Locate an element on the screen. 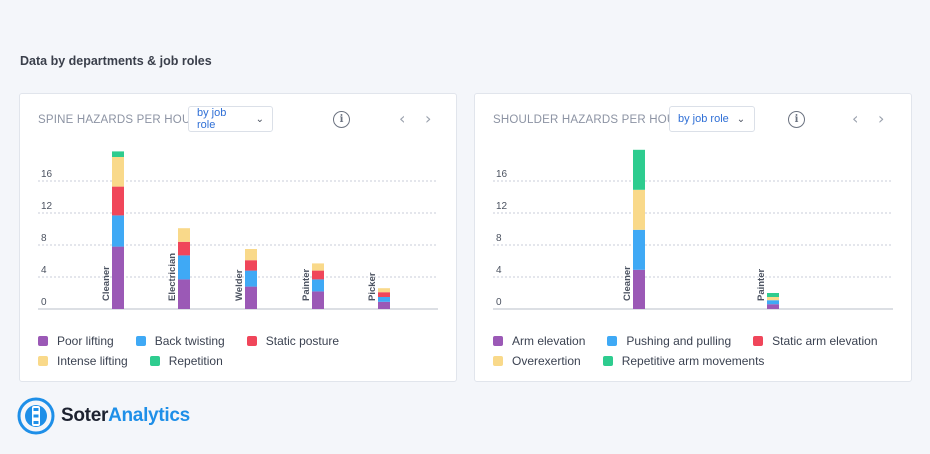 The width and height of the screenshot is (930, 454). legend-label: Poor lifting is located at coordinates (85, 341).